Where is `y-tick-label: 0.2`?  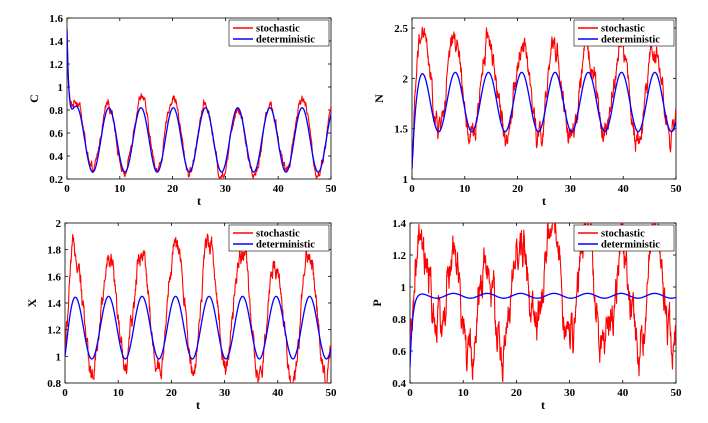
y-tick-label: 0.2 is located at coordinates (56, 180).